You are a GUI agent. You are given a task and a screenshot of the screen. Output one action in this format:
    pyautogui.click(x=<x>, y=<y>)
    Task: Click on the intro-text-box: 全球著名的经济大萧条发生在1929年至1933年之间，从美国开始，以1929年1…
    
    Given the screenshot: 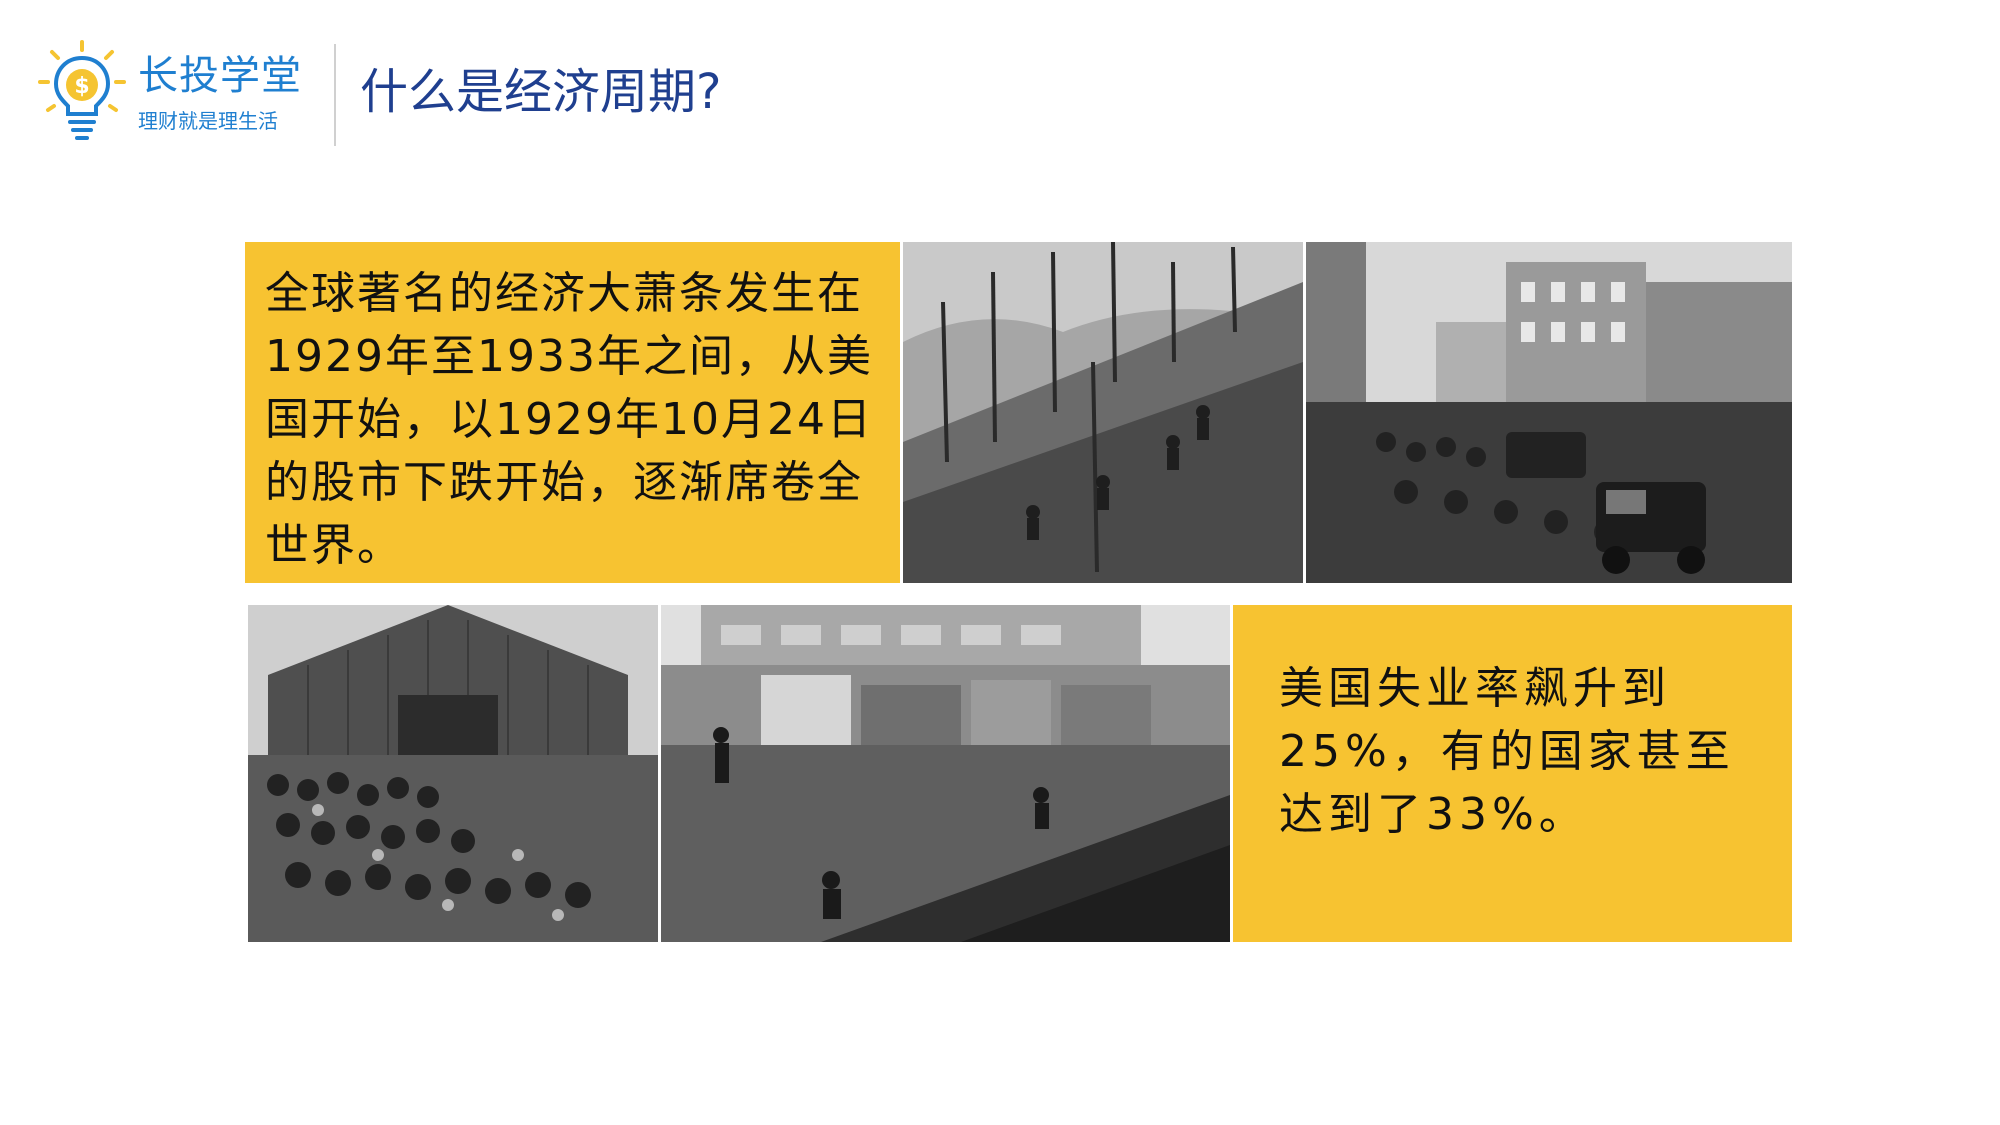 What is the action you would take?
    pyautogui.click(x=572, y=412)
    